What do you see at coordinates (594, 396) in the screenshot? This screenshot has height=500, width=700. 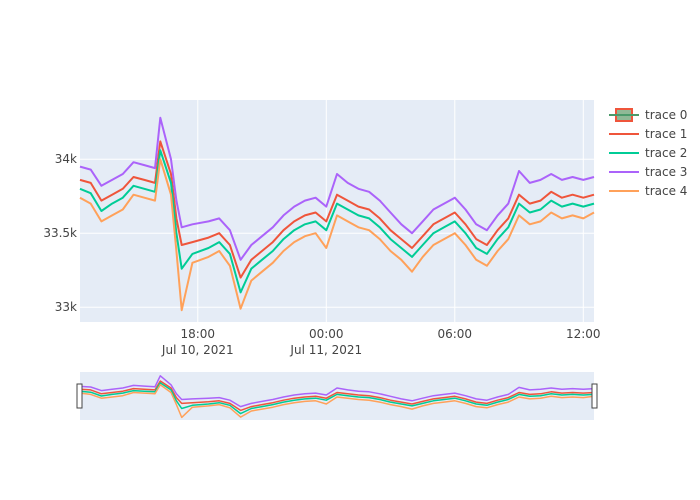 I see `rangeslider-right-handle` at bounding box center [594, 396].